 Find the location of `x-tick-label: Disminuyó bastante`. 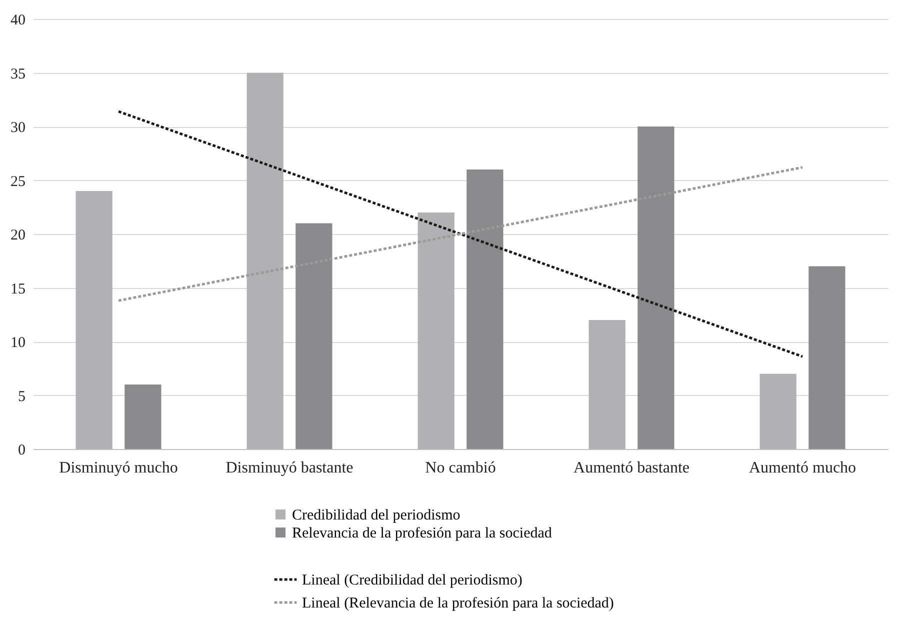

x-tick-label: Disminuyó bastante is located at coordinates (290, 468).